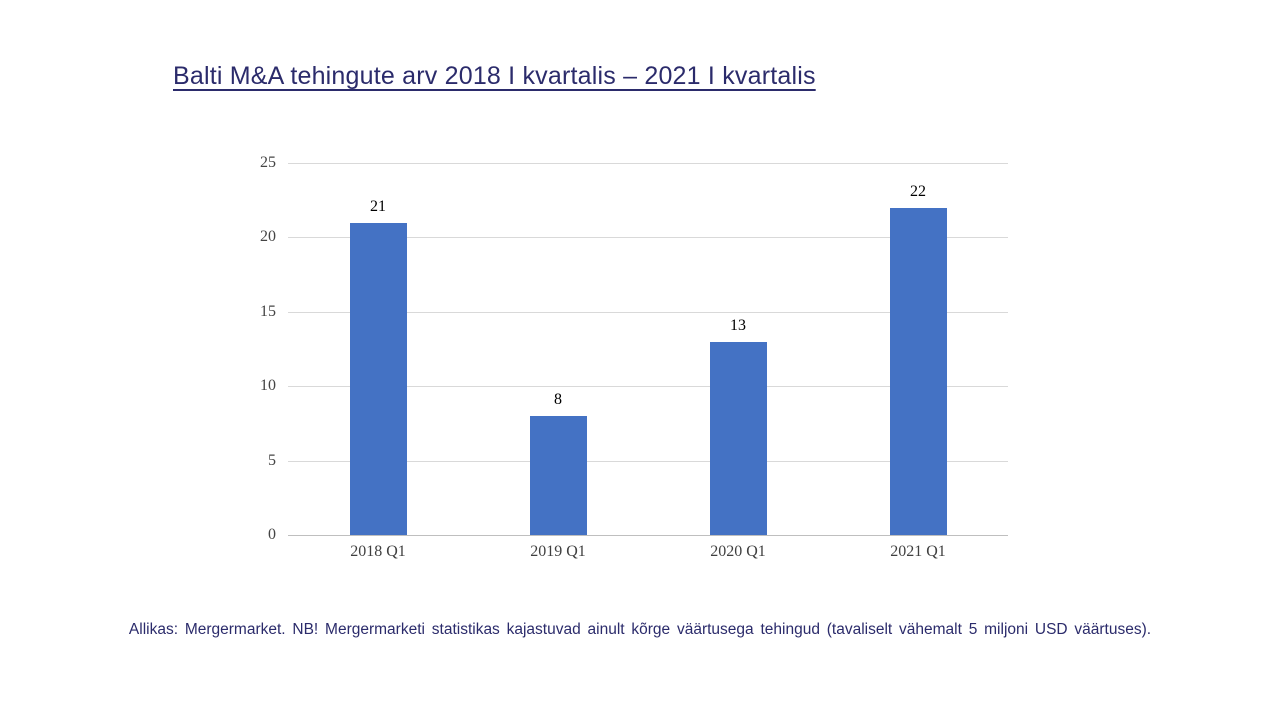 This screenshot has height=720, width=1280. What do you see at coordinates (738, 438) in the screenshot?
I see `bar-2020-q1` at bounding box center [738, 438].